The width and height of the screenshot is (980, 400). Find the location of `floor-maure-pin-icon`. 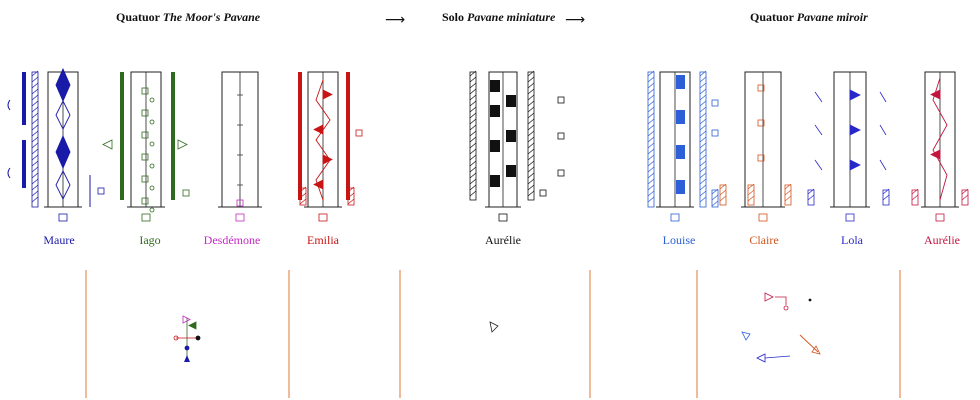

floor-maure-pin-icon is located at coordinates (187, 348).